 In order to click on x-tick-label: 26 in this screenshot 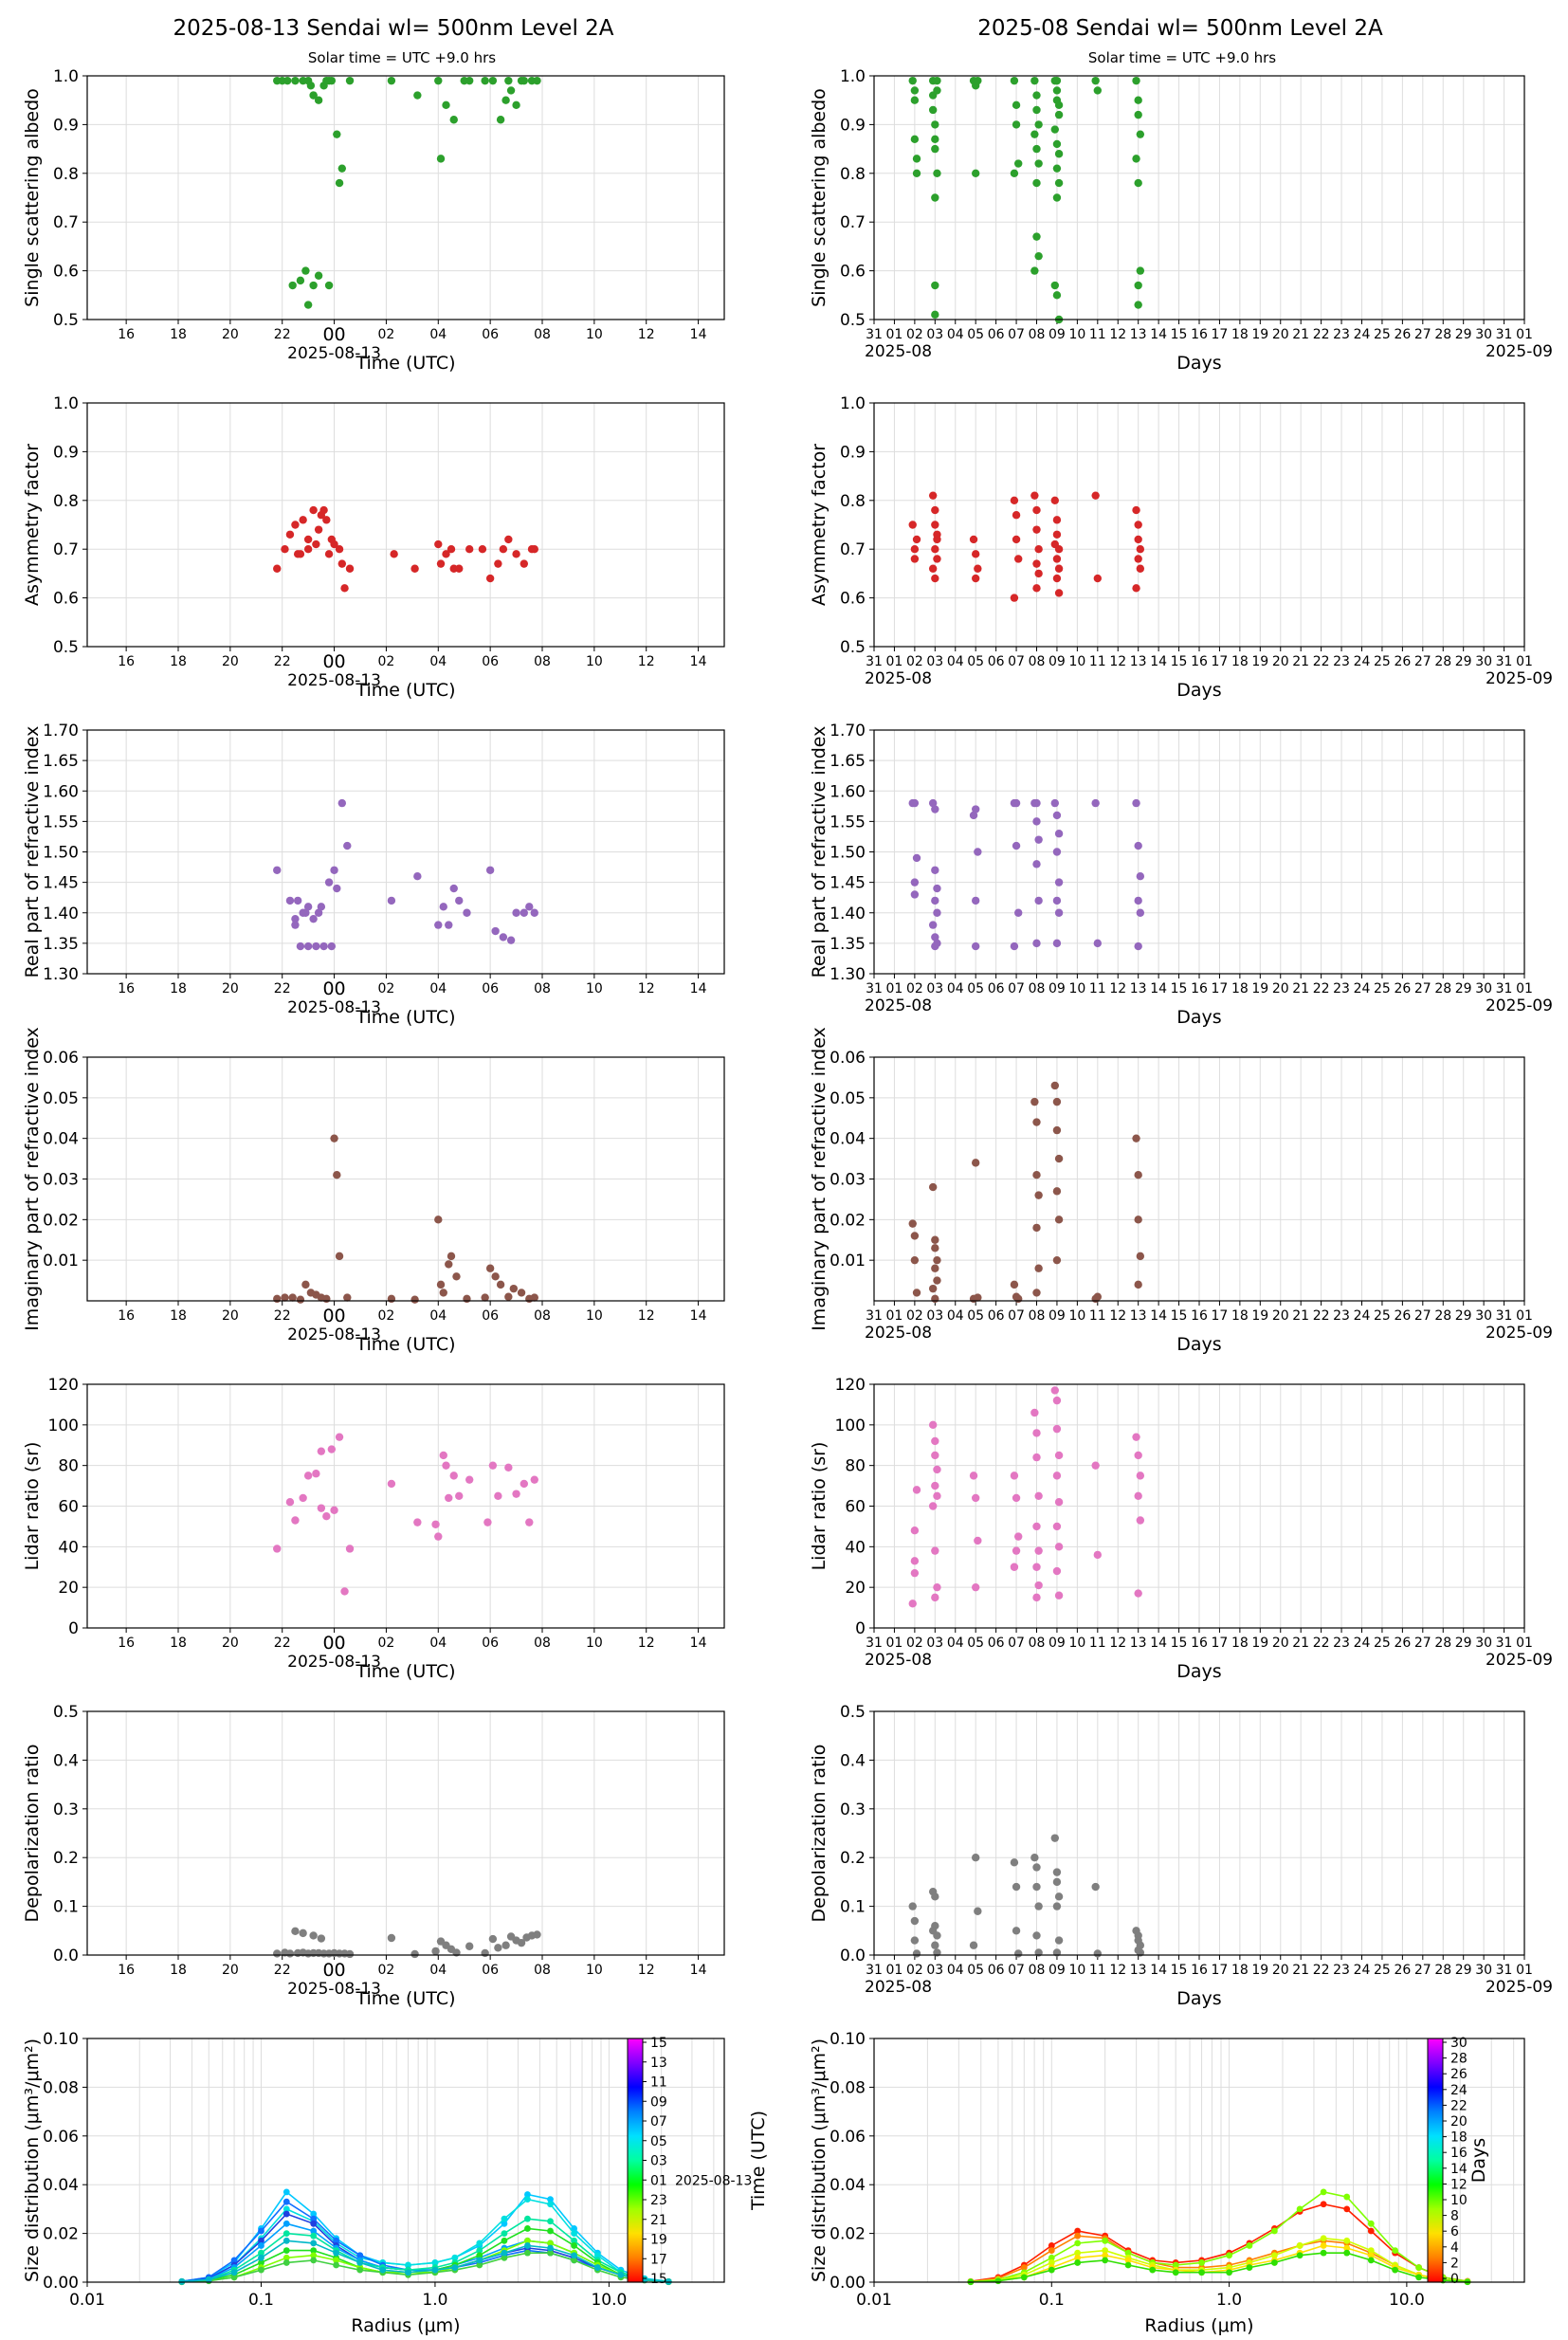, I will do `click(1402, 1316)`.